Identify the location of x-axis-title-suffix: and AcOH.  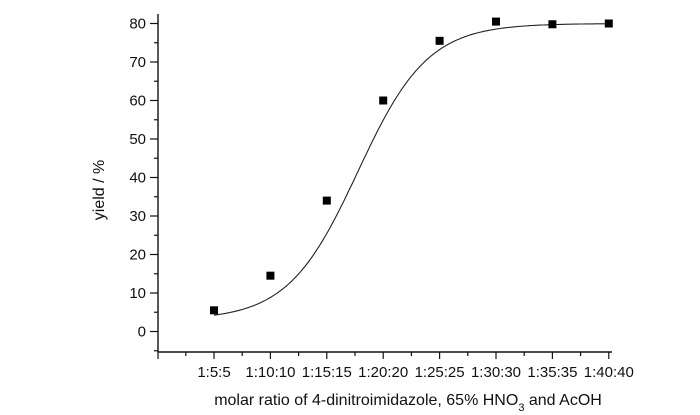
(562, 400).